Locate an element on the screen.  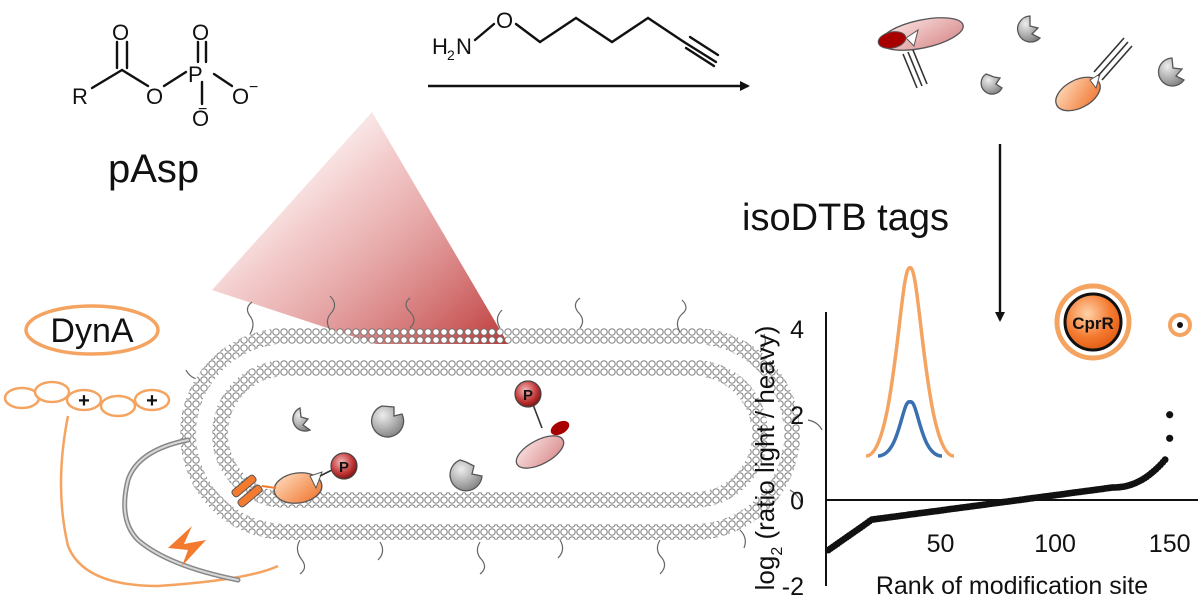
phospho-badge-red is located at coordinates (528, 394).